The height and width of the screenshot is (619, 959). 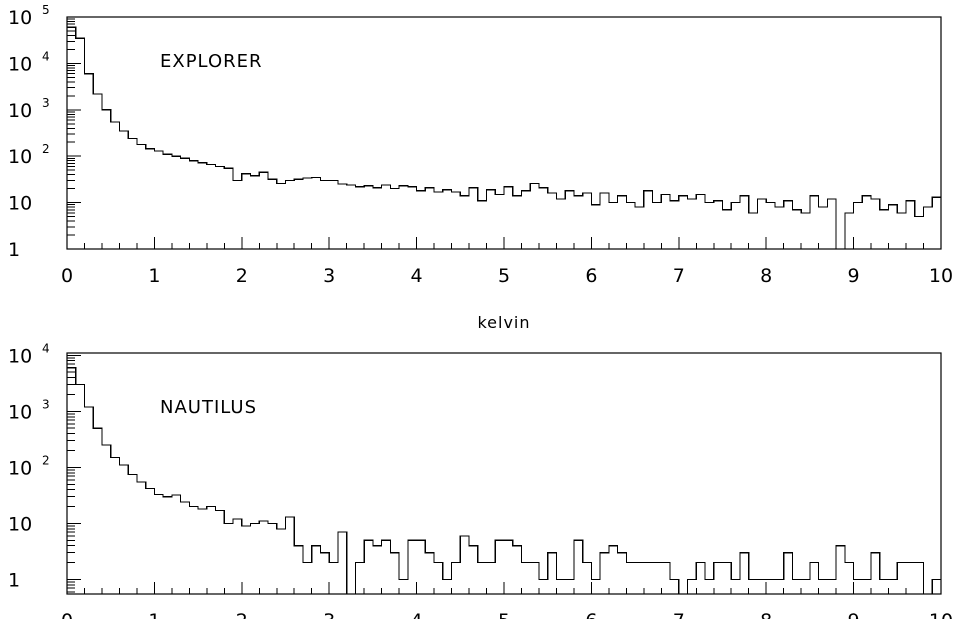 What do you see at coordinates (154, 614) in the screenshot?
I see `nautilus-x-tick-label: 1` at bounding box center [154, 614].